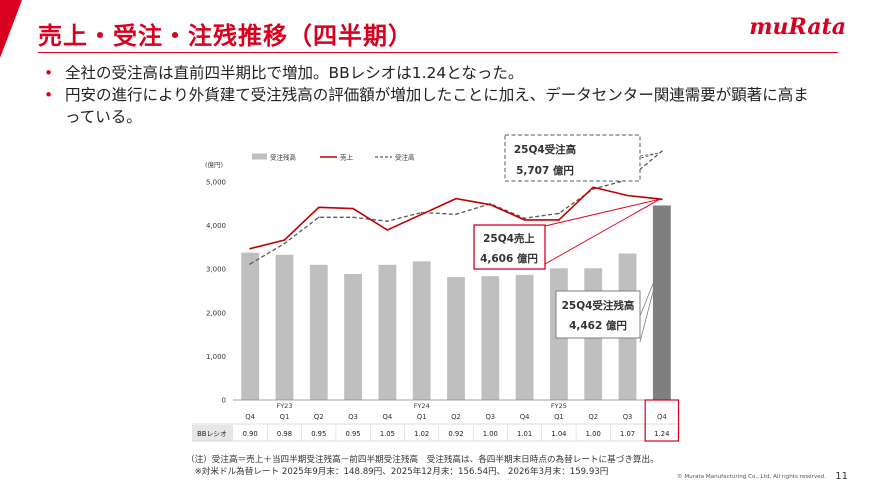 The image size is (870, 489). I want to click on callout-orders-value: 5,707 億円, so click(545, 170).